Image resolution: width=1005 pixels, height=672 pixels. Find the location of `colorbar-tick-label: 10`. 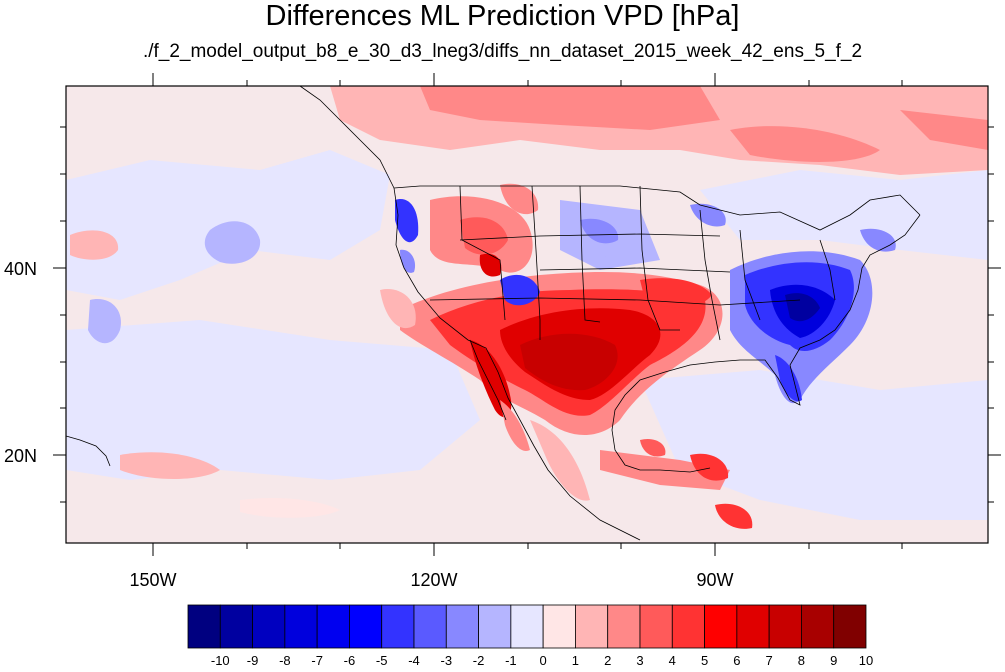

colorbar-tick-label: 10 is located at coordinates (866, 660).